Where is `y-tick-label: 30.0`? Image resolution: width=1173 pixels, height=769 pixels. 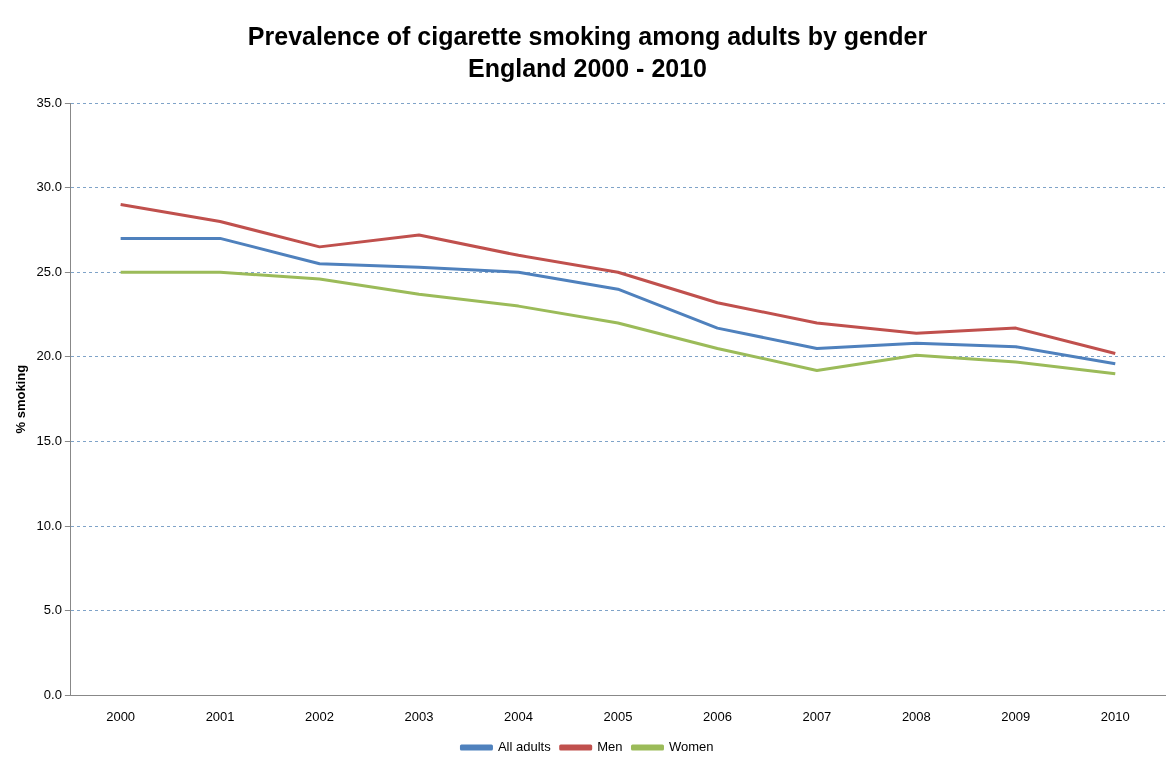 y-tick-label: 30.0 is located at coordinates (49, 187).